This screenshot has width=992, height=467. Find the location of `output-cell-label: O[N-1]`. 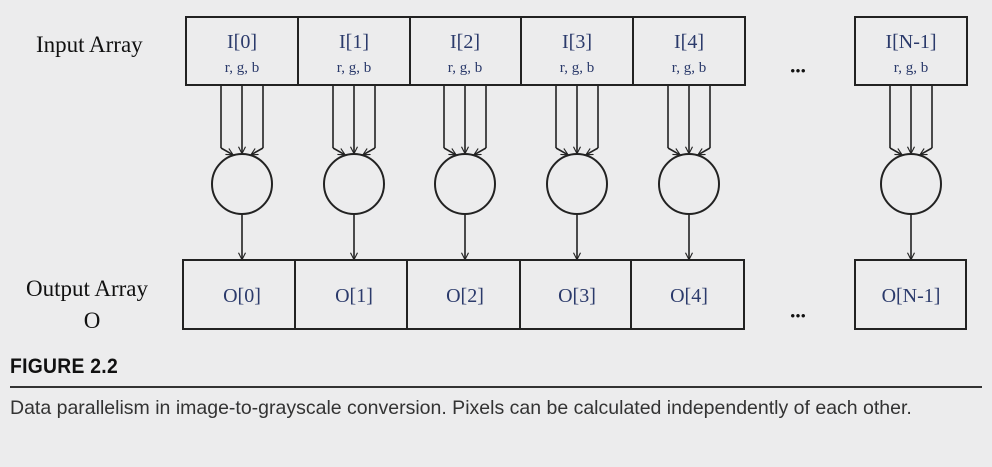

output-cell-label: O[N-1] is located at coordinates (911, 296).